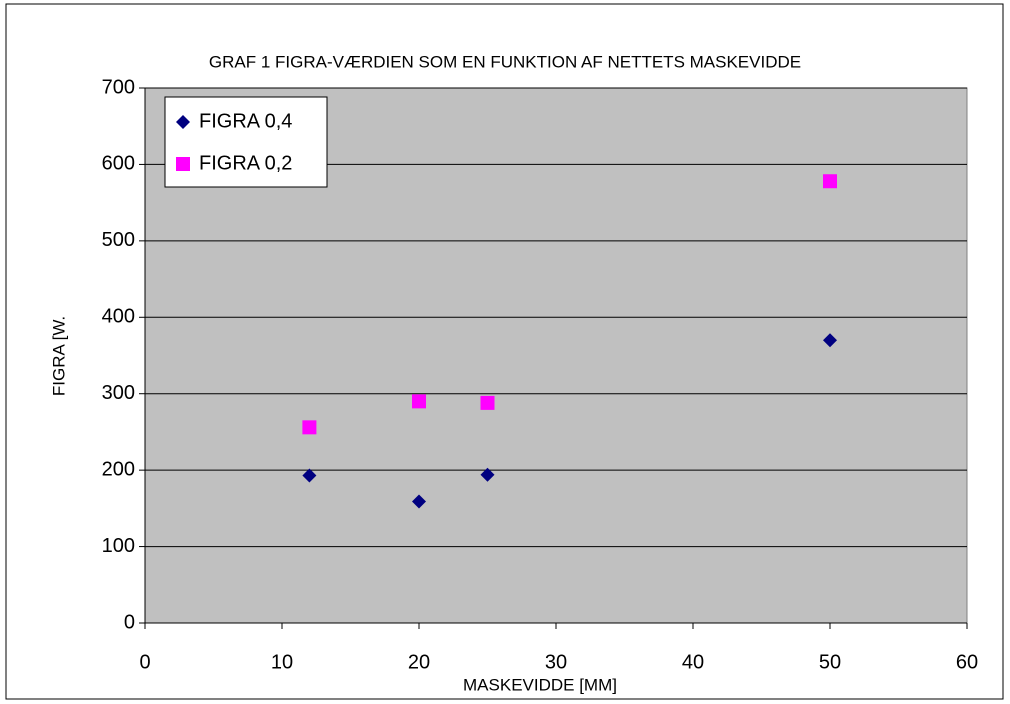 This screenshot has width=1010, height=704. What do you see at coordinates (144, 662) in the screenshot?
I see `x-tick-label: 0` at bounding box center [144, 662].